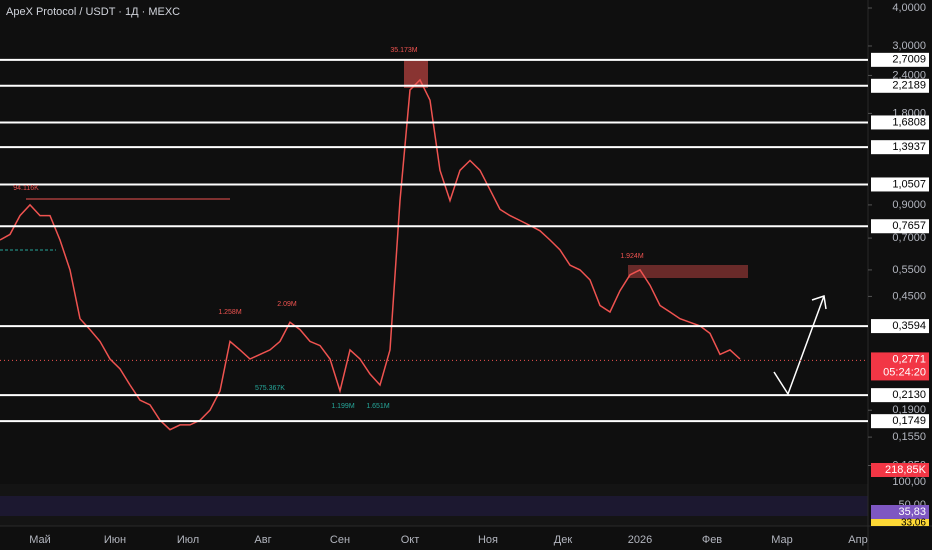  Describe the element at coordinates (632, 256) in the screenshot. I see `annotation: 1.924M` at that location.